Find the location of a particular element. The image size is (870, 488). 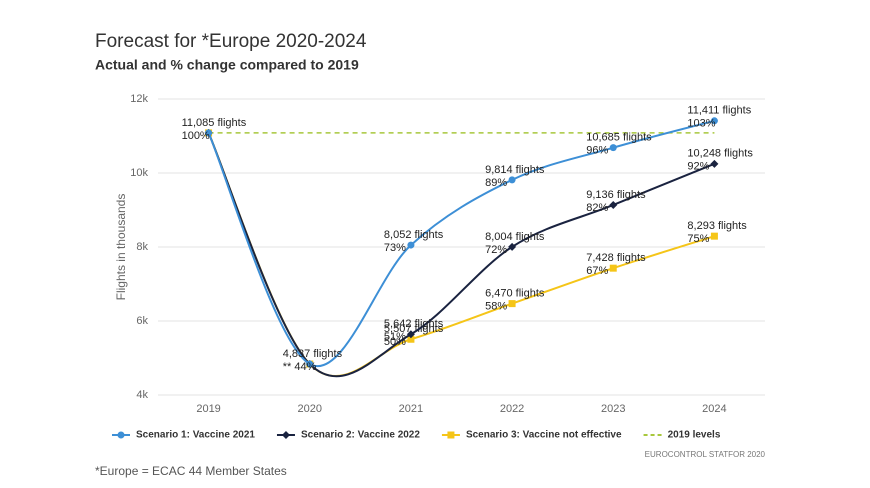

x-tick-label: 2019 is located at coordinates (208, 409).